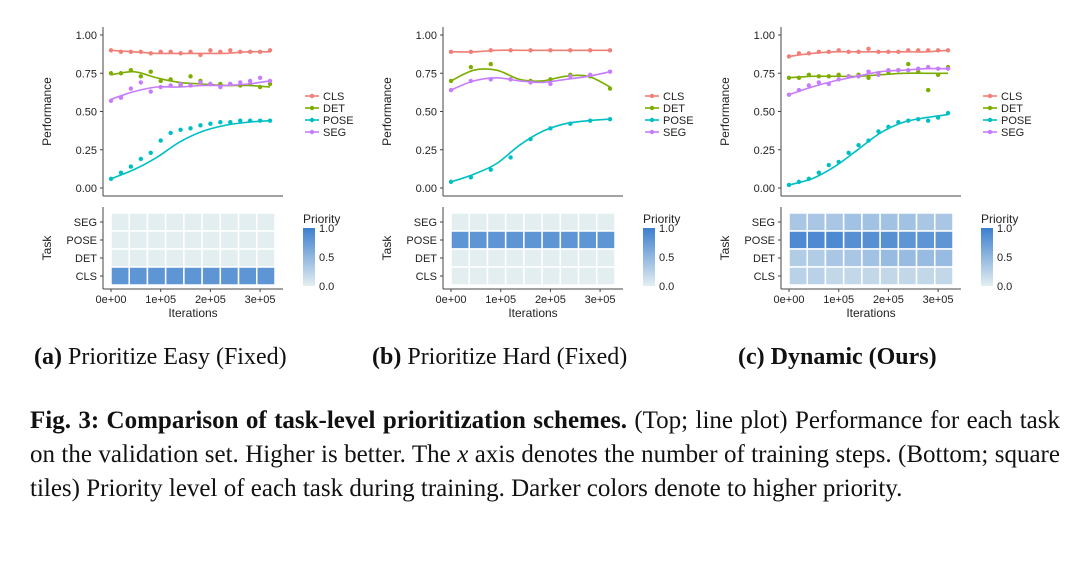  Describe the element at coordinates (673, 97) in the screenshot. I see `panel-b-legend-label-cls: CLS` at that location.